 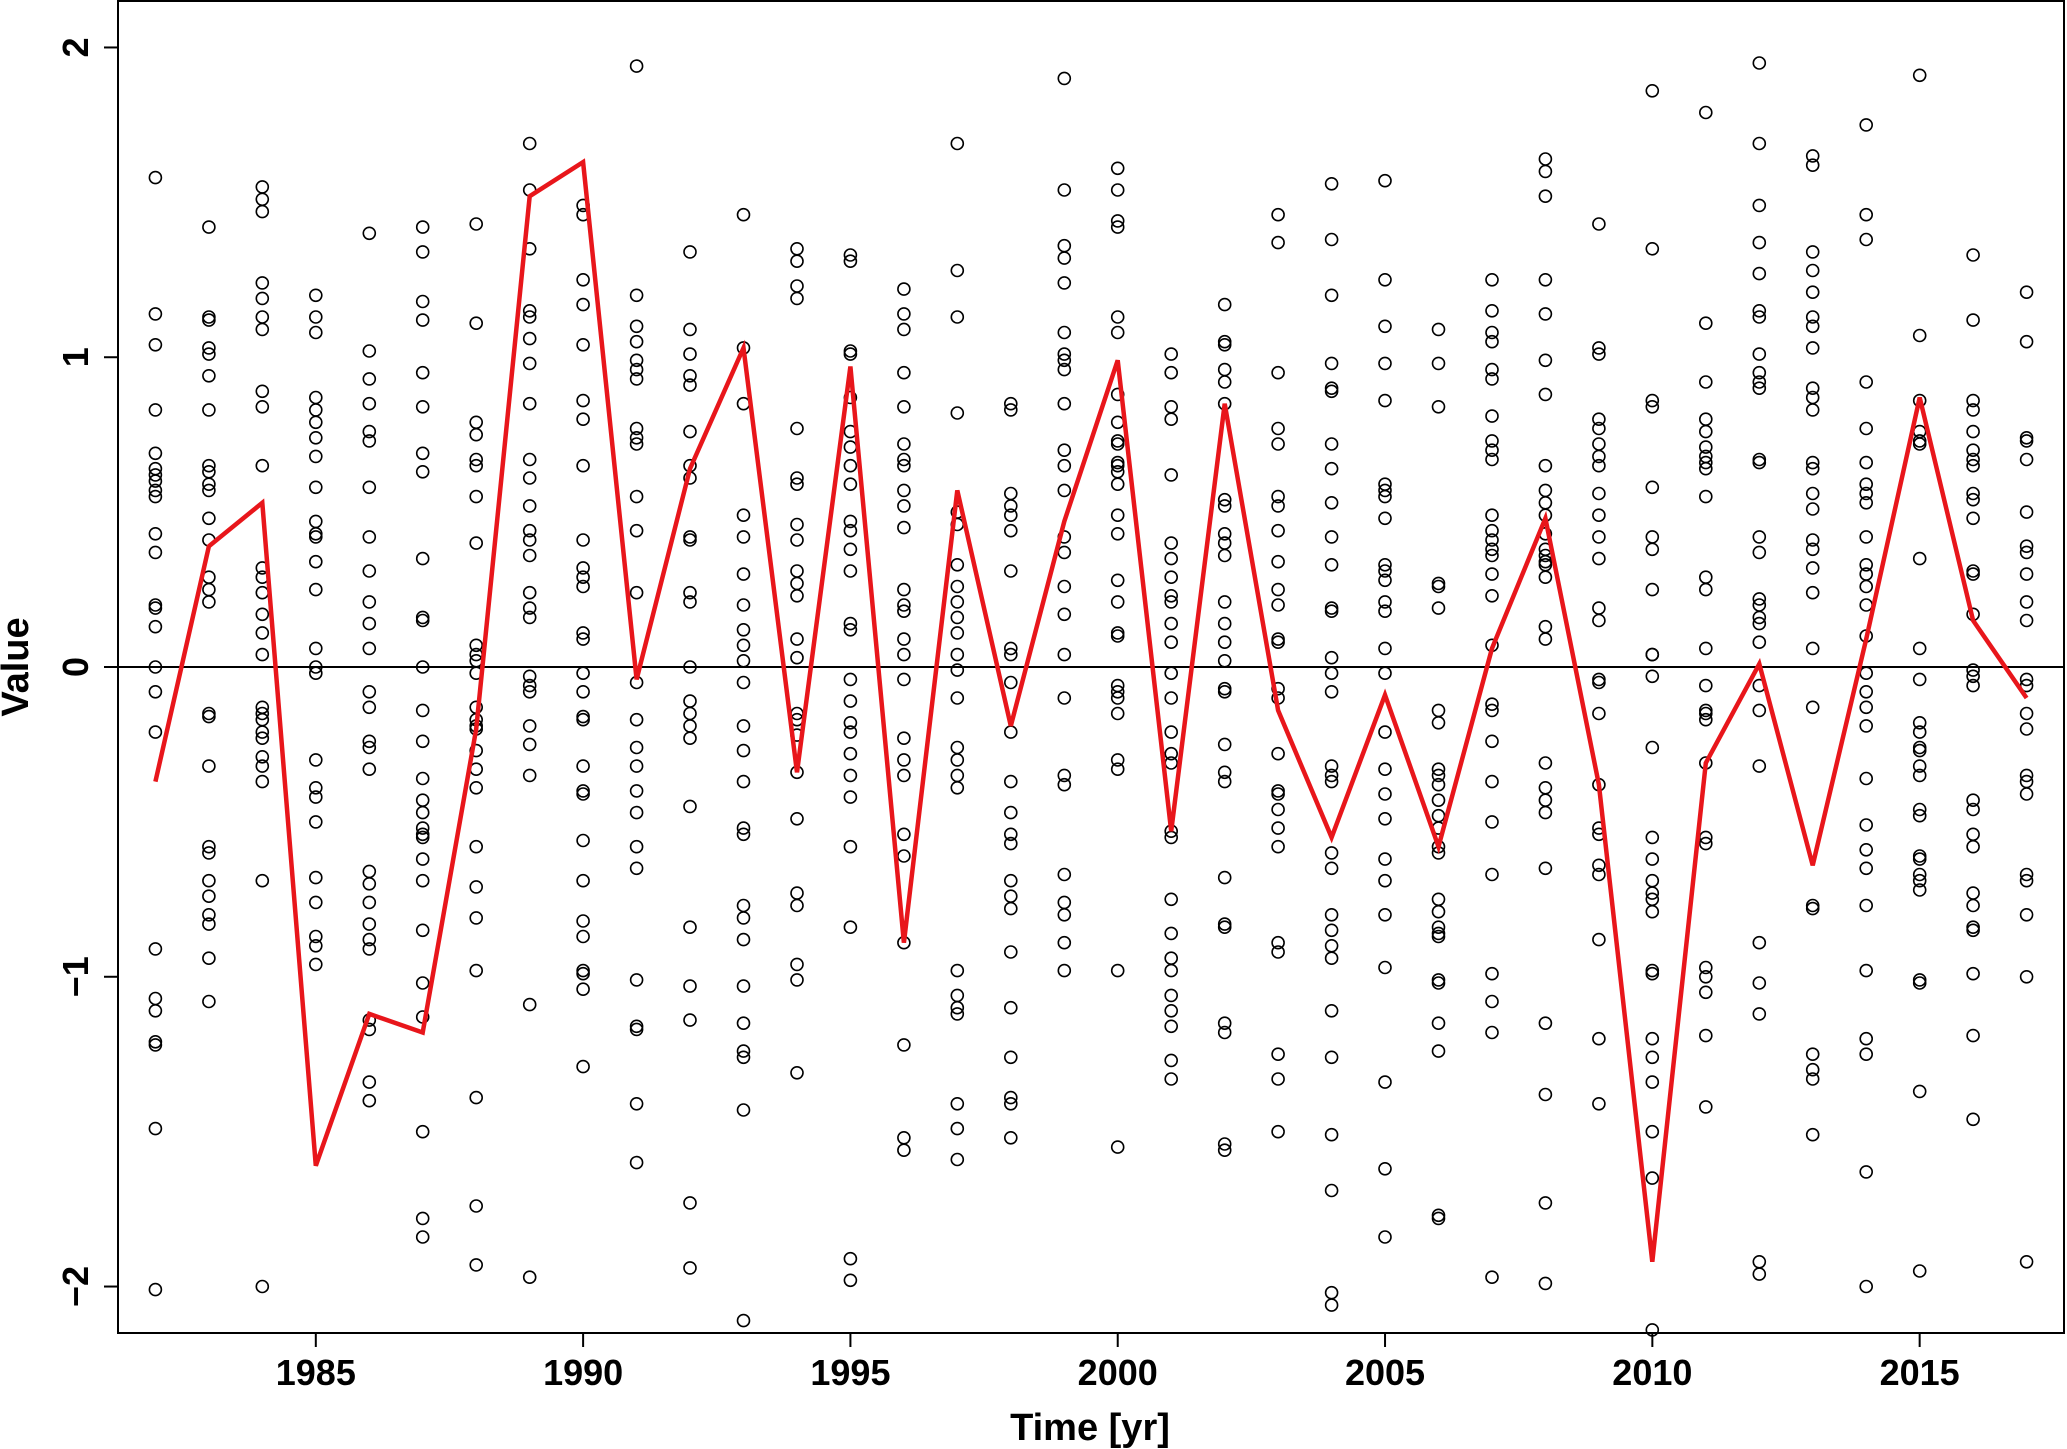 What do you see at coordinates (1920, 1372) in the screenshot?
I see `x-tick-label: 2015` at bounding box center [1920, 1372].